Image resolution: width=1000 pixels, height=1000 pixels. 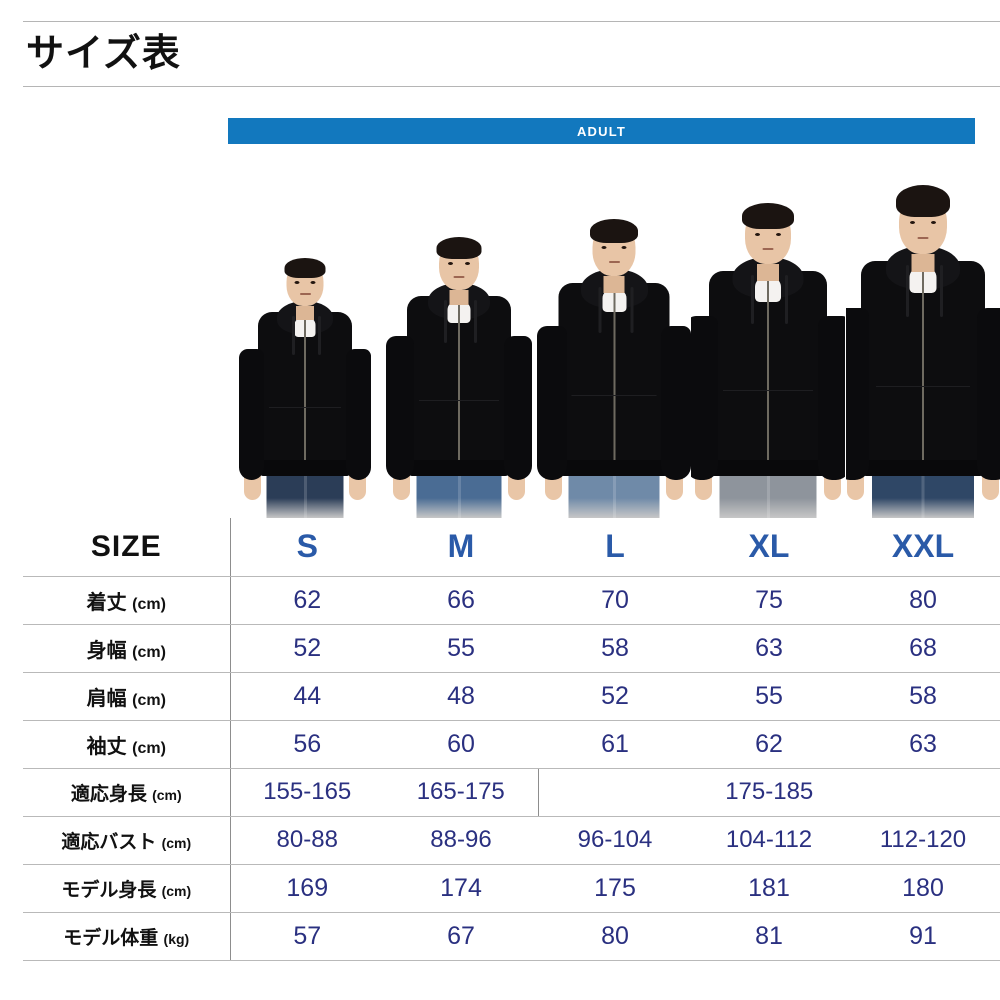 What do you see at coordinates (615, 696) in the screenshot?
I see `cell-value: 52` at bounding box center [615, 696].